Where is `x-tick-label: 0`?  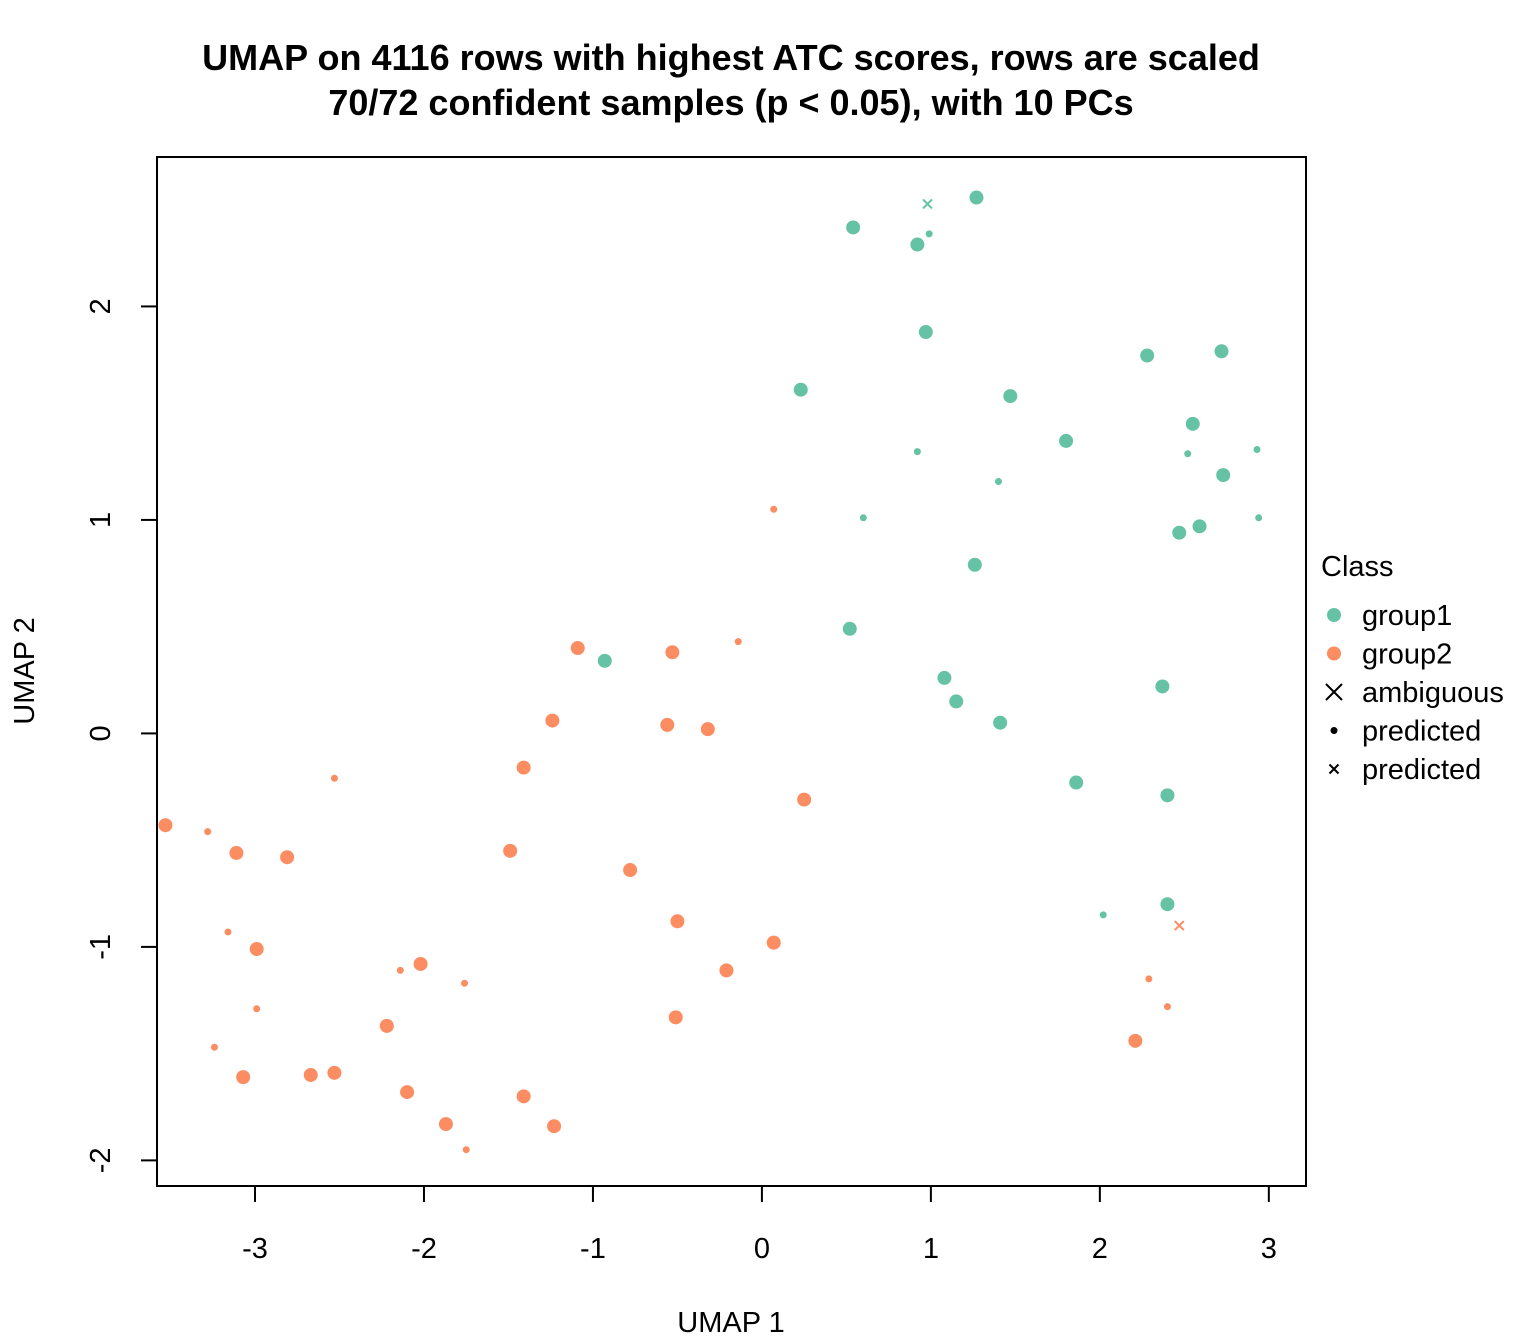 x-tick-label: 0 is located at coordinates (762, 1249).